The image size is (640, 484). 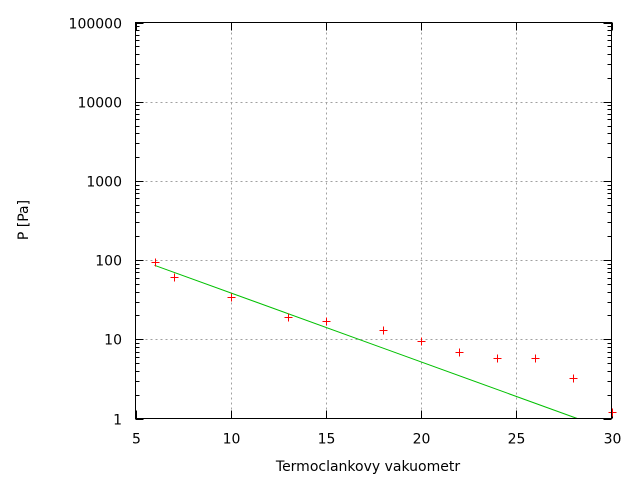 I want to click on x-tick-label: 5, so click(x=136, y=440).